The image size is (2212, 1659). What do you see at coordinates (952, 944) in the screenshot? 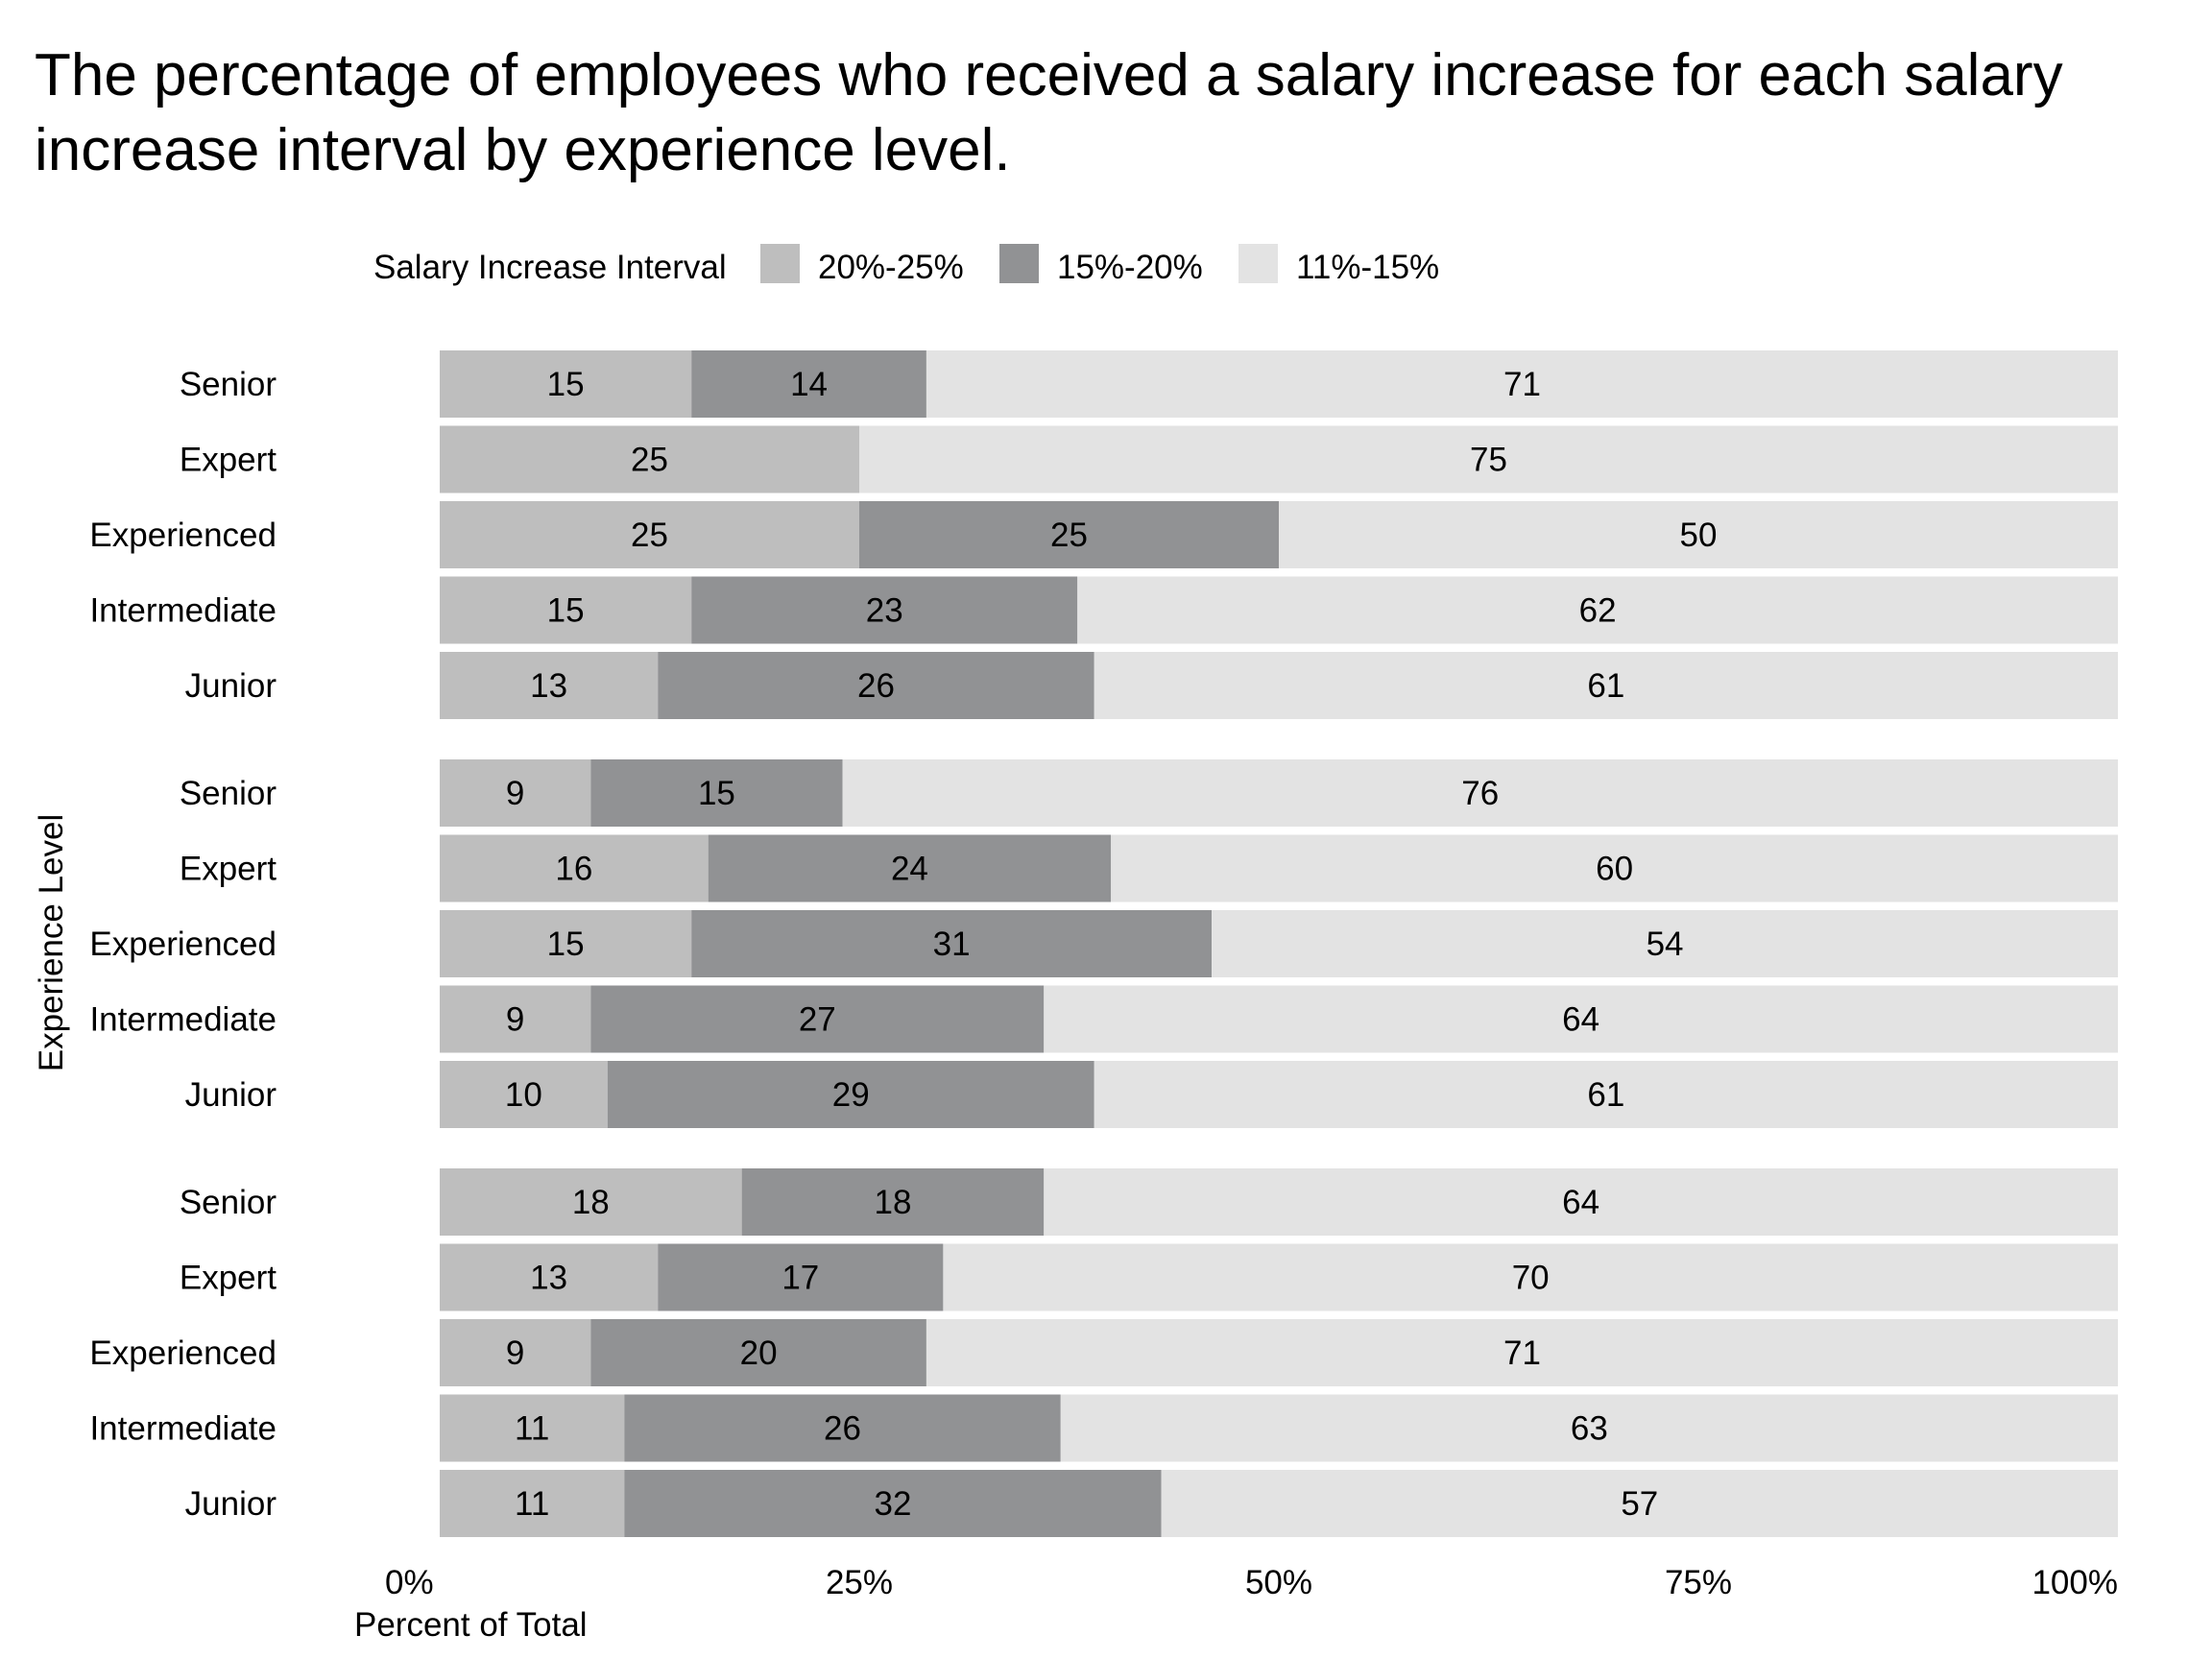
I see `data-label: 31` at bounding box center [952, 944].